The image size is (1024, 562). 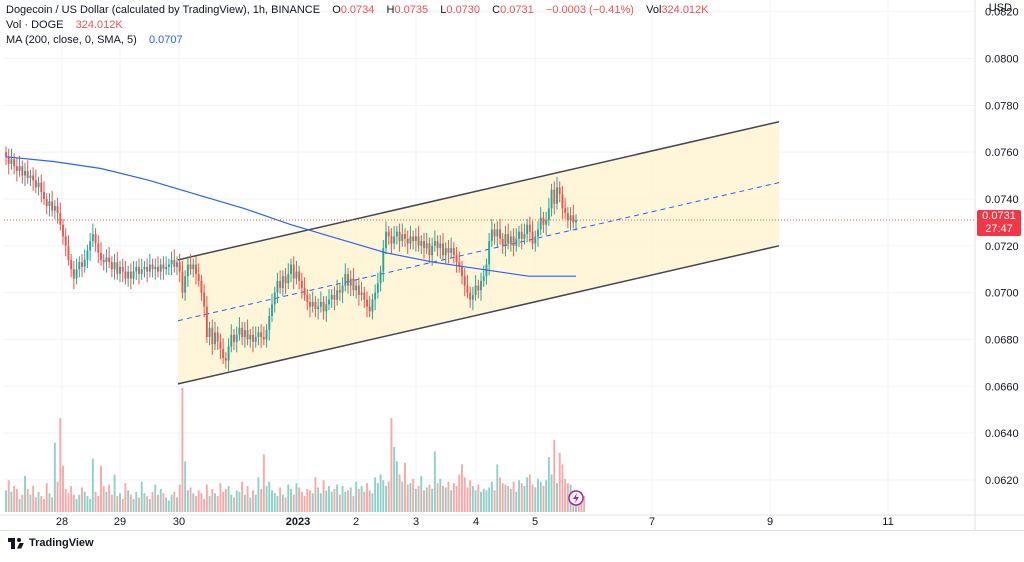 What do you see at coordinates (770, 522) in the screenshot?
I see `time-tick-label: 9` at bounding box center [770, 522].